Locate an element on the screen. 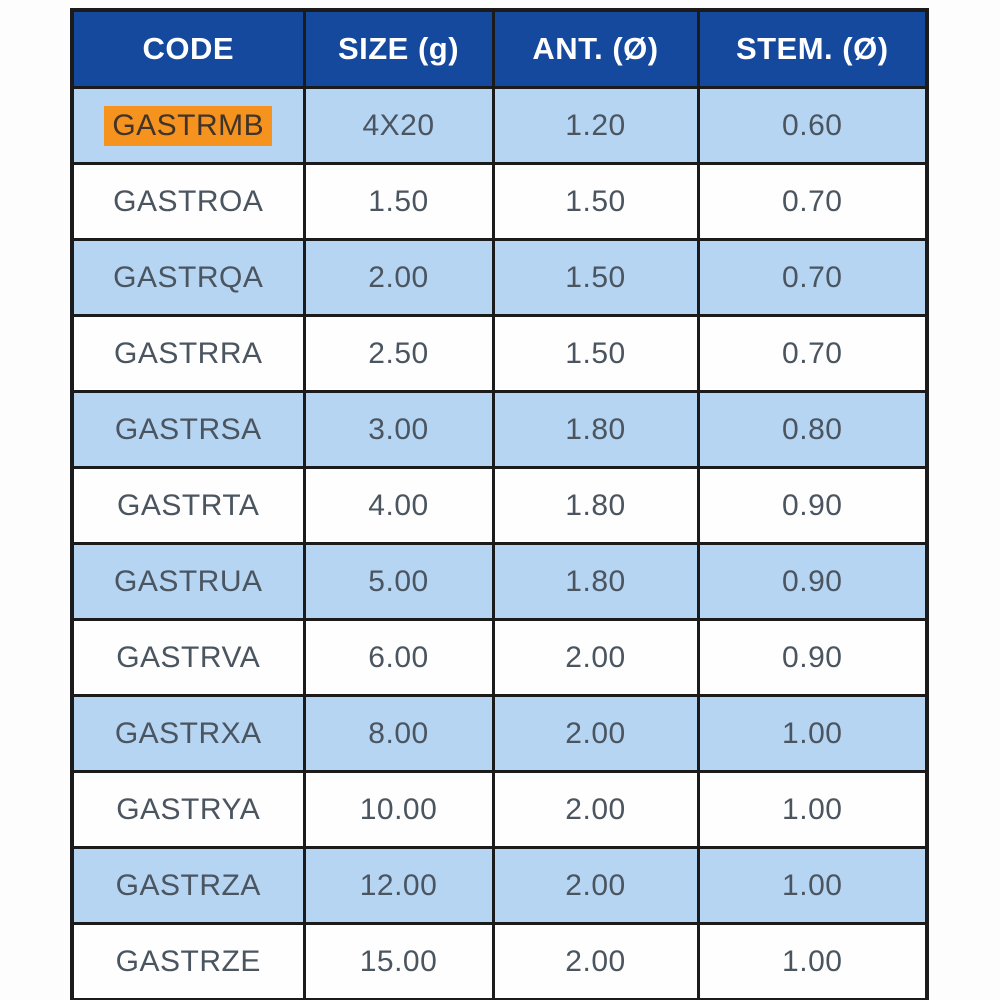 The image size is (1000, 1000). size-cell: 12.00 is located at coordinates (398, 885).